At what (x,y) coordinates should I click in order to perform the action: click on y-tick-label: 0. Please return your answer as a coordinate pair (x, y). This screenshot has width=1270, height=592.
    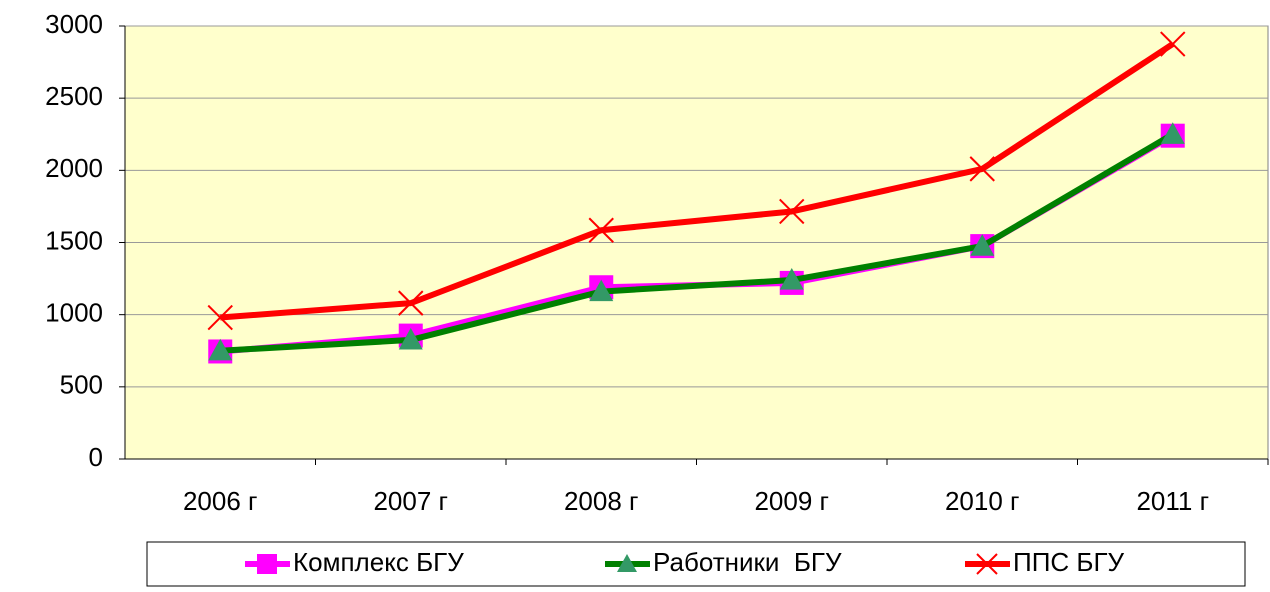
    Looking at the image, I should click on (96, 457).